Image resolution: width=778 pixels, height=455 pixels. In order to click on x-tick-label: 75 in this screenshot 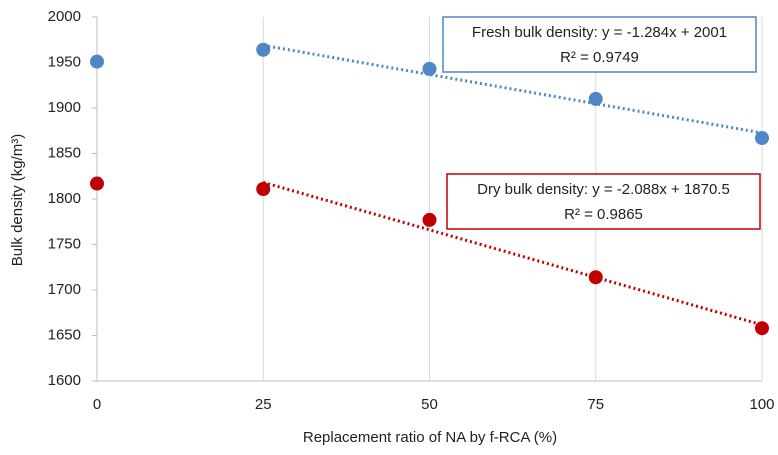, I will do `click(595, 404)`.